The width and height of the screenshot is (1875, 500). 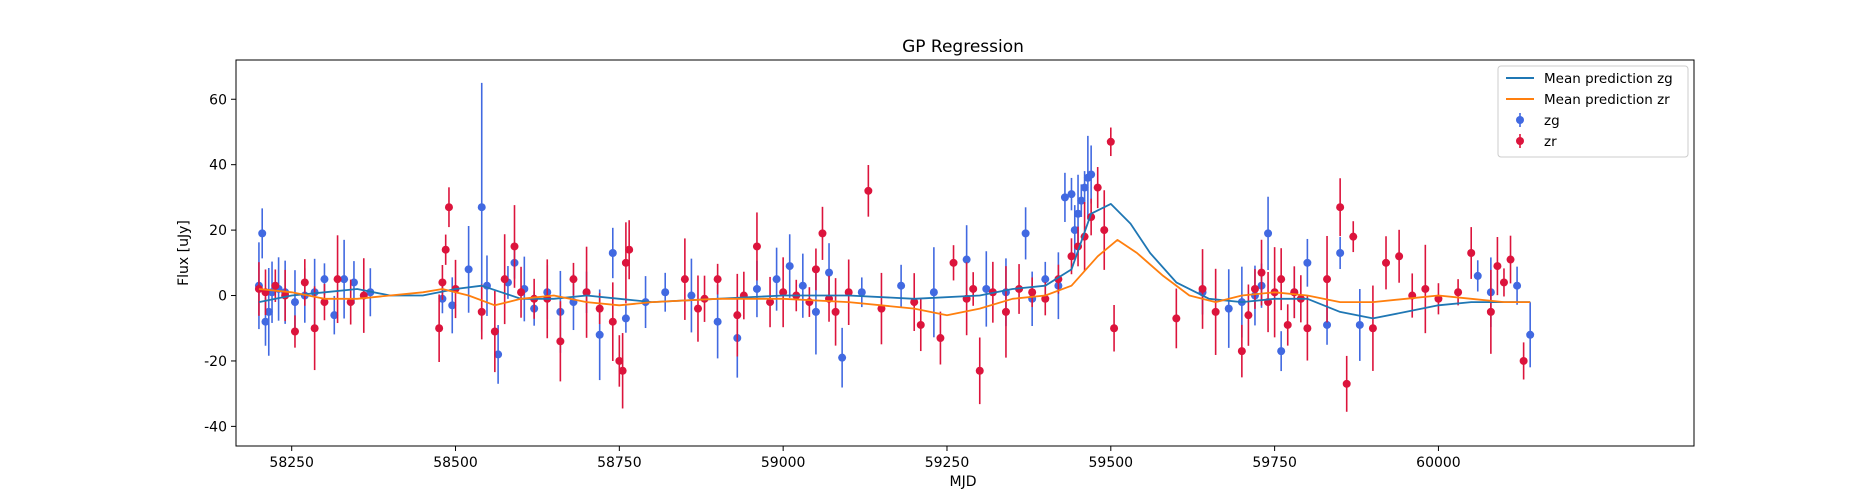 I want to click on x-tick-label: 59000, so click(x=783, y=463).